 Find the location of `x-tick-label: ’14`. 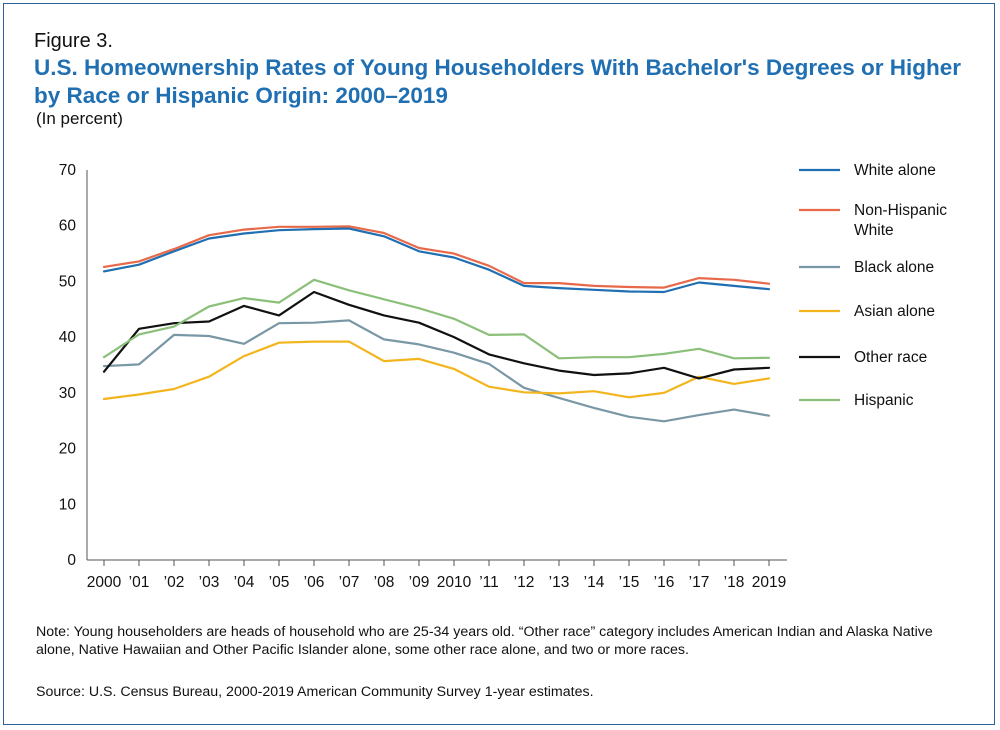

x-tick-label: ’14 is located at coordinates (594, 582).